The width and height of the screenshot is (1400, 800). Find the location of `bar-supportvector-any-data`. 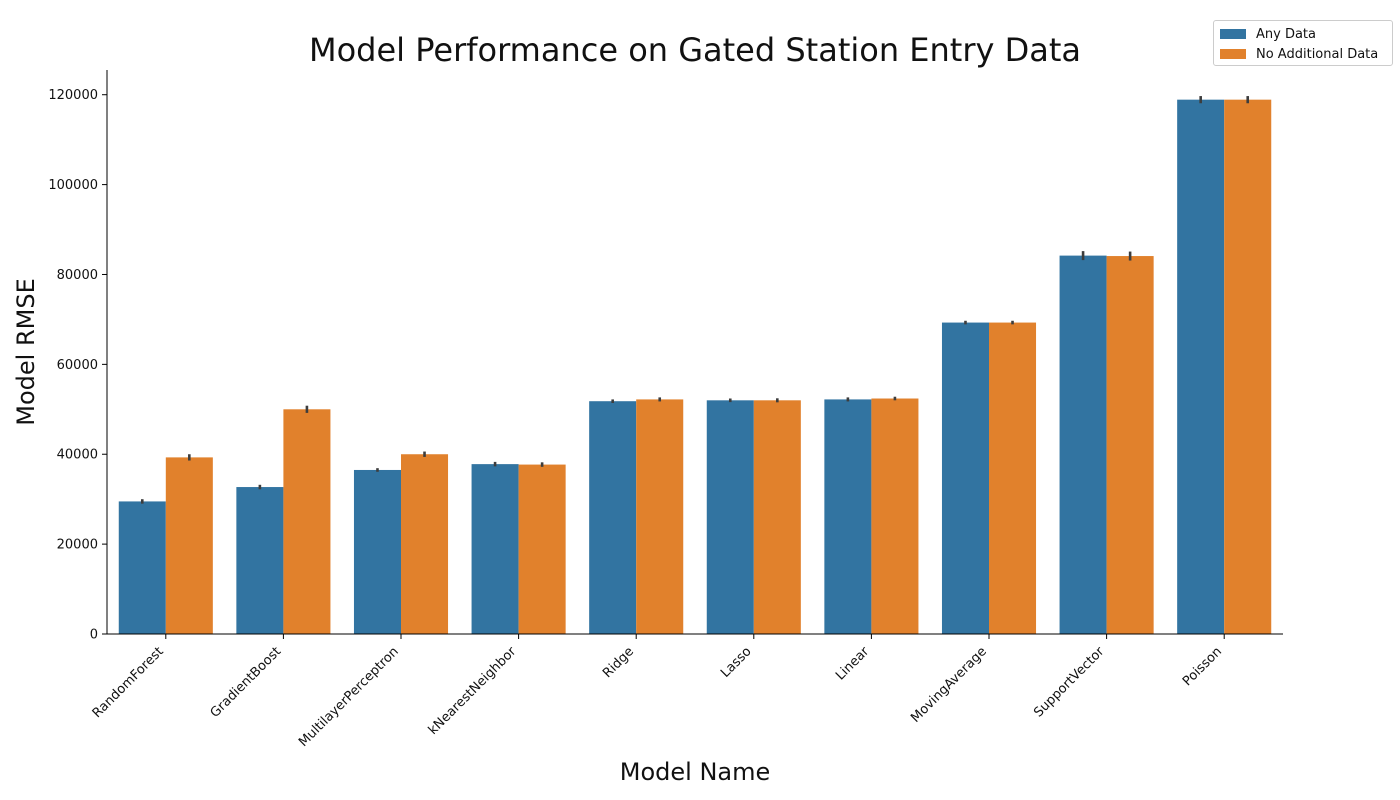

bar-supportvector-any-data is located at coordinates (1083, 444).